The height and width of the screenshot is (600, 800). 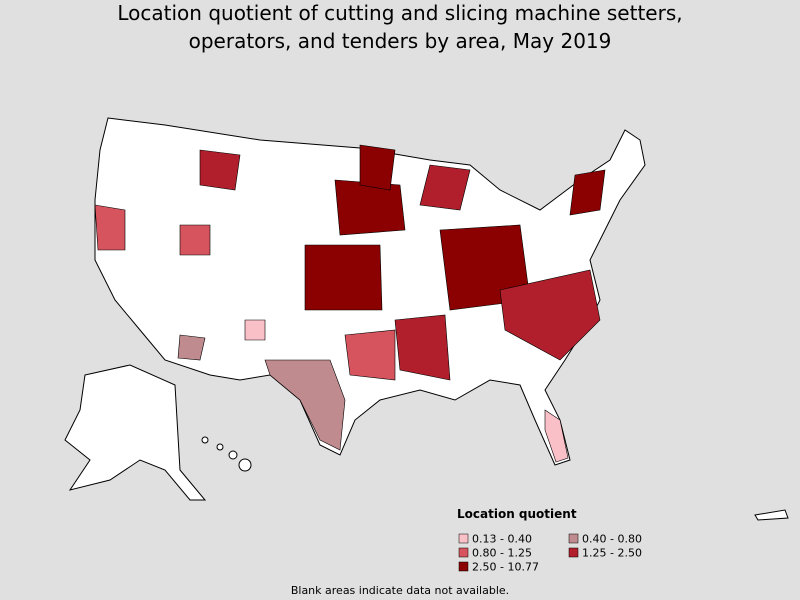 I want to click on legend-label: 1.25 - 2.50, so click(x=612, y=553).